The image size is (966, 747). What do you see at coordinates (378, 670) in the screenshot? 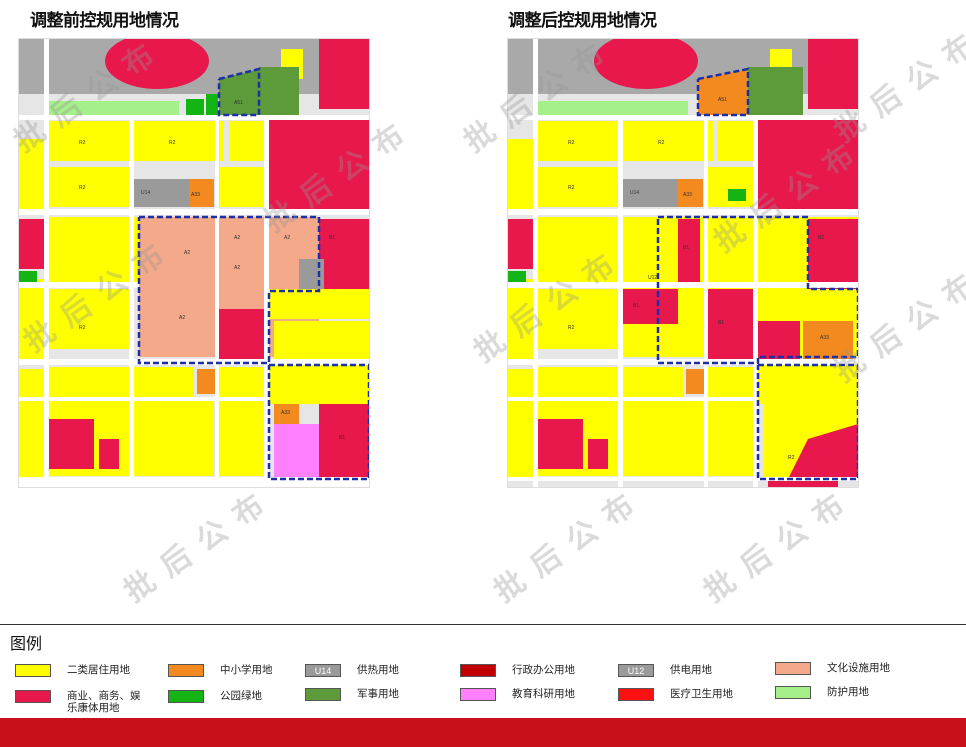
I see `legend-label: 供热用地` at bounding box center [378, 670].